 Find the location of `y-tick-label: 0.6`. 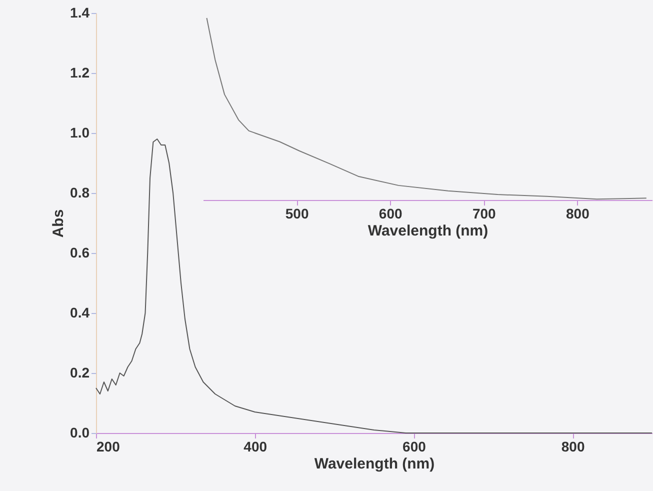

y-tick-label: 0.6 is located at coordinates (80, 252).